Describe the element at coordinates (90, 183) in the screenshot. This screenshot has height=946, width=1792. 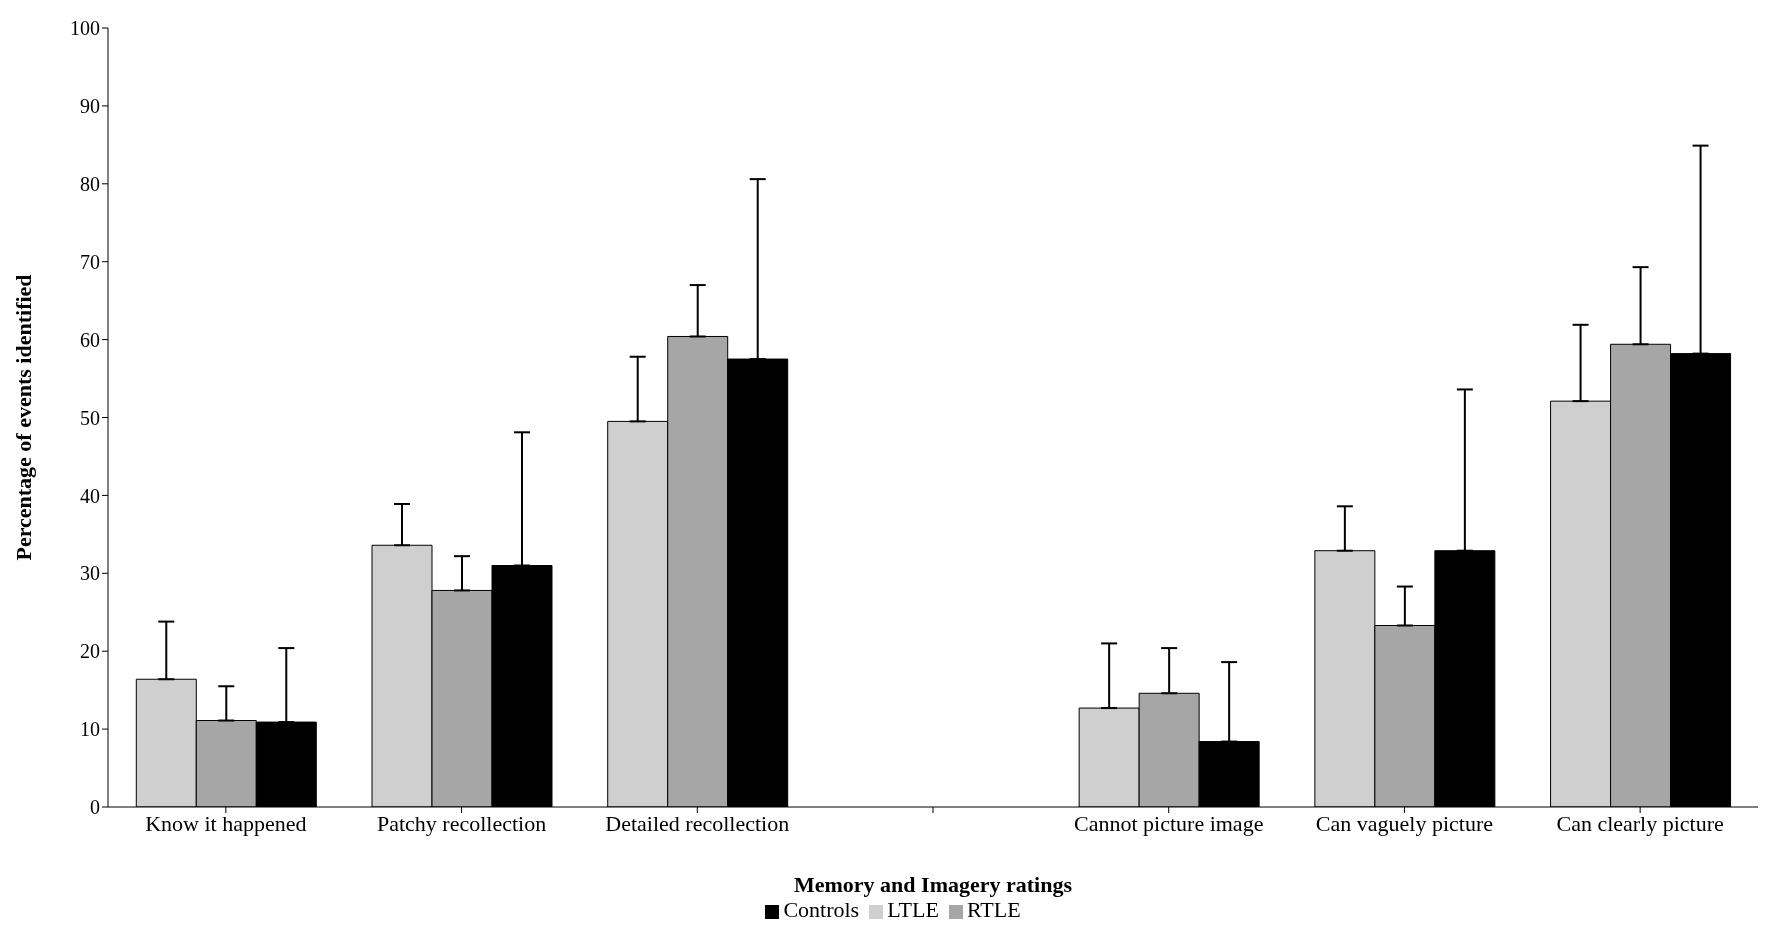
I see `y-tick-label: 80` at that location.